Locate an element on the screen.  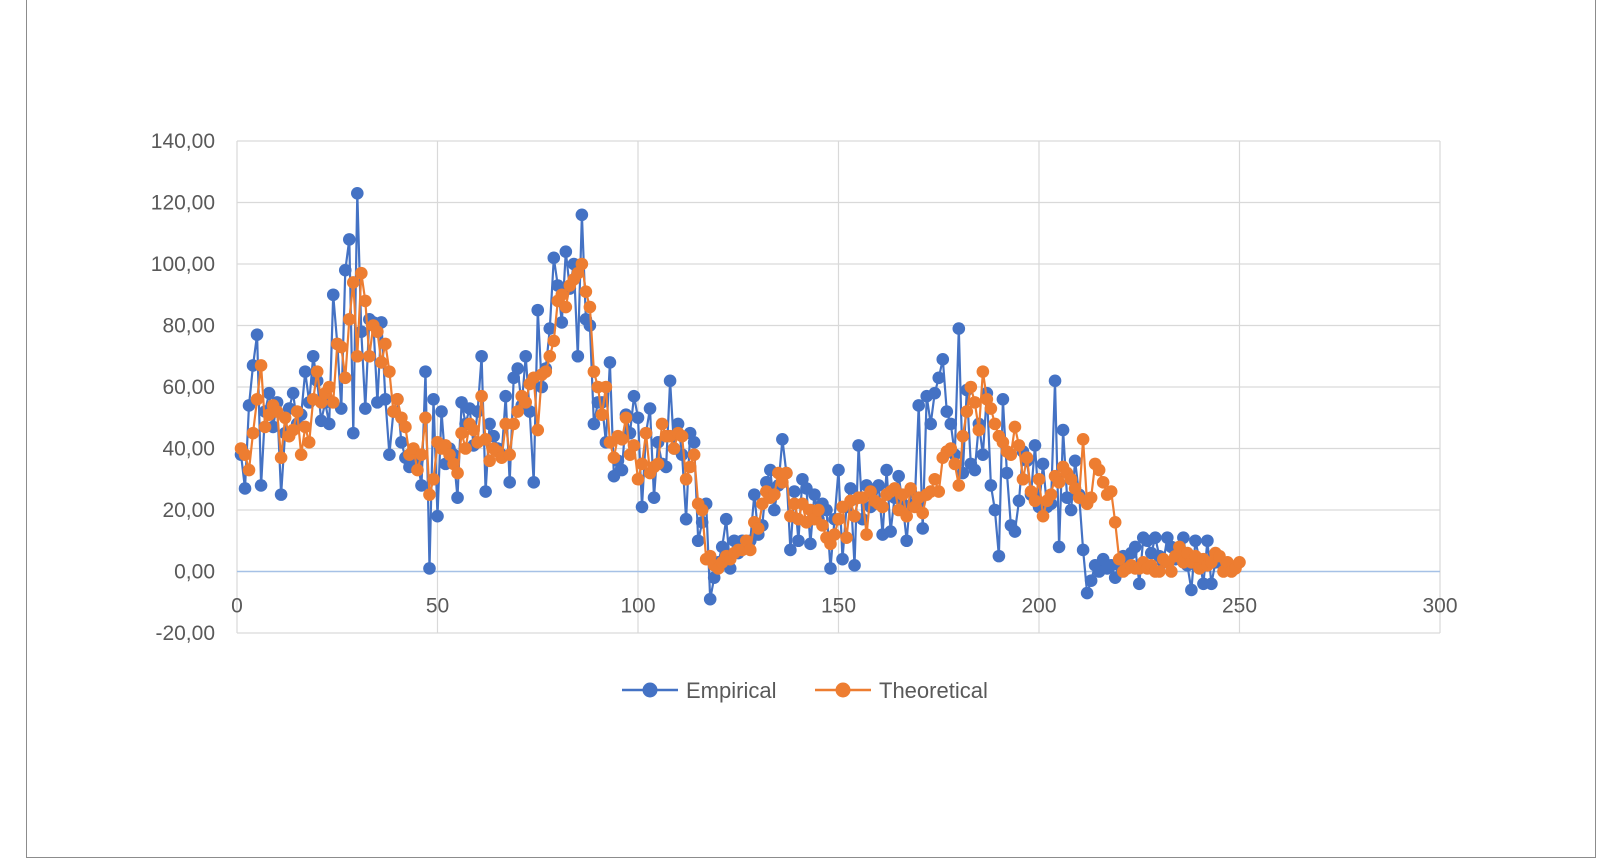
y-tick-label: 20,00 is located at coordinates (188, 510).